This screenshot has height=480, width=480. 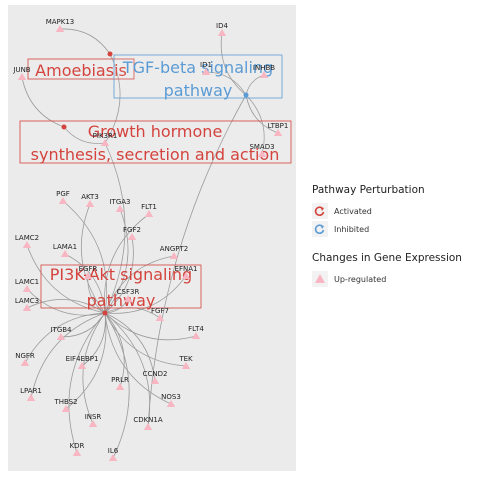 I want to click on gene-lamc1: LAMC1, so click(x=27, y=285).